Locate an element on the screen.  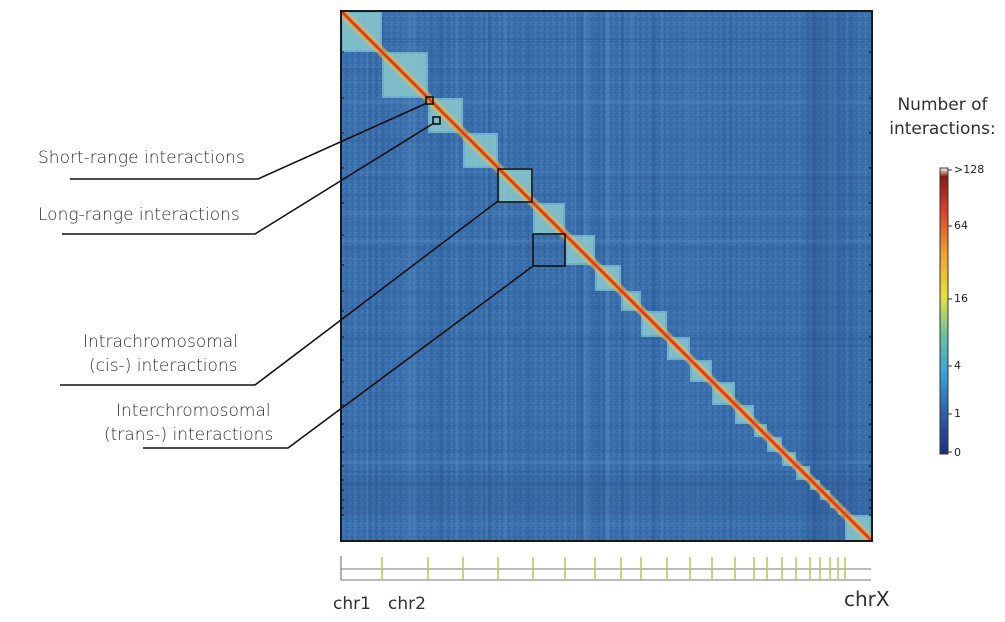
colorbar-label: 64 is located at coordinates (961, 225).